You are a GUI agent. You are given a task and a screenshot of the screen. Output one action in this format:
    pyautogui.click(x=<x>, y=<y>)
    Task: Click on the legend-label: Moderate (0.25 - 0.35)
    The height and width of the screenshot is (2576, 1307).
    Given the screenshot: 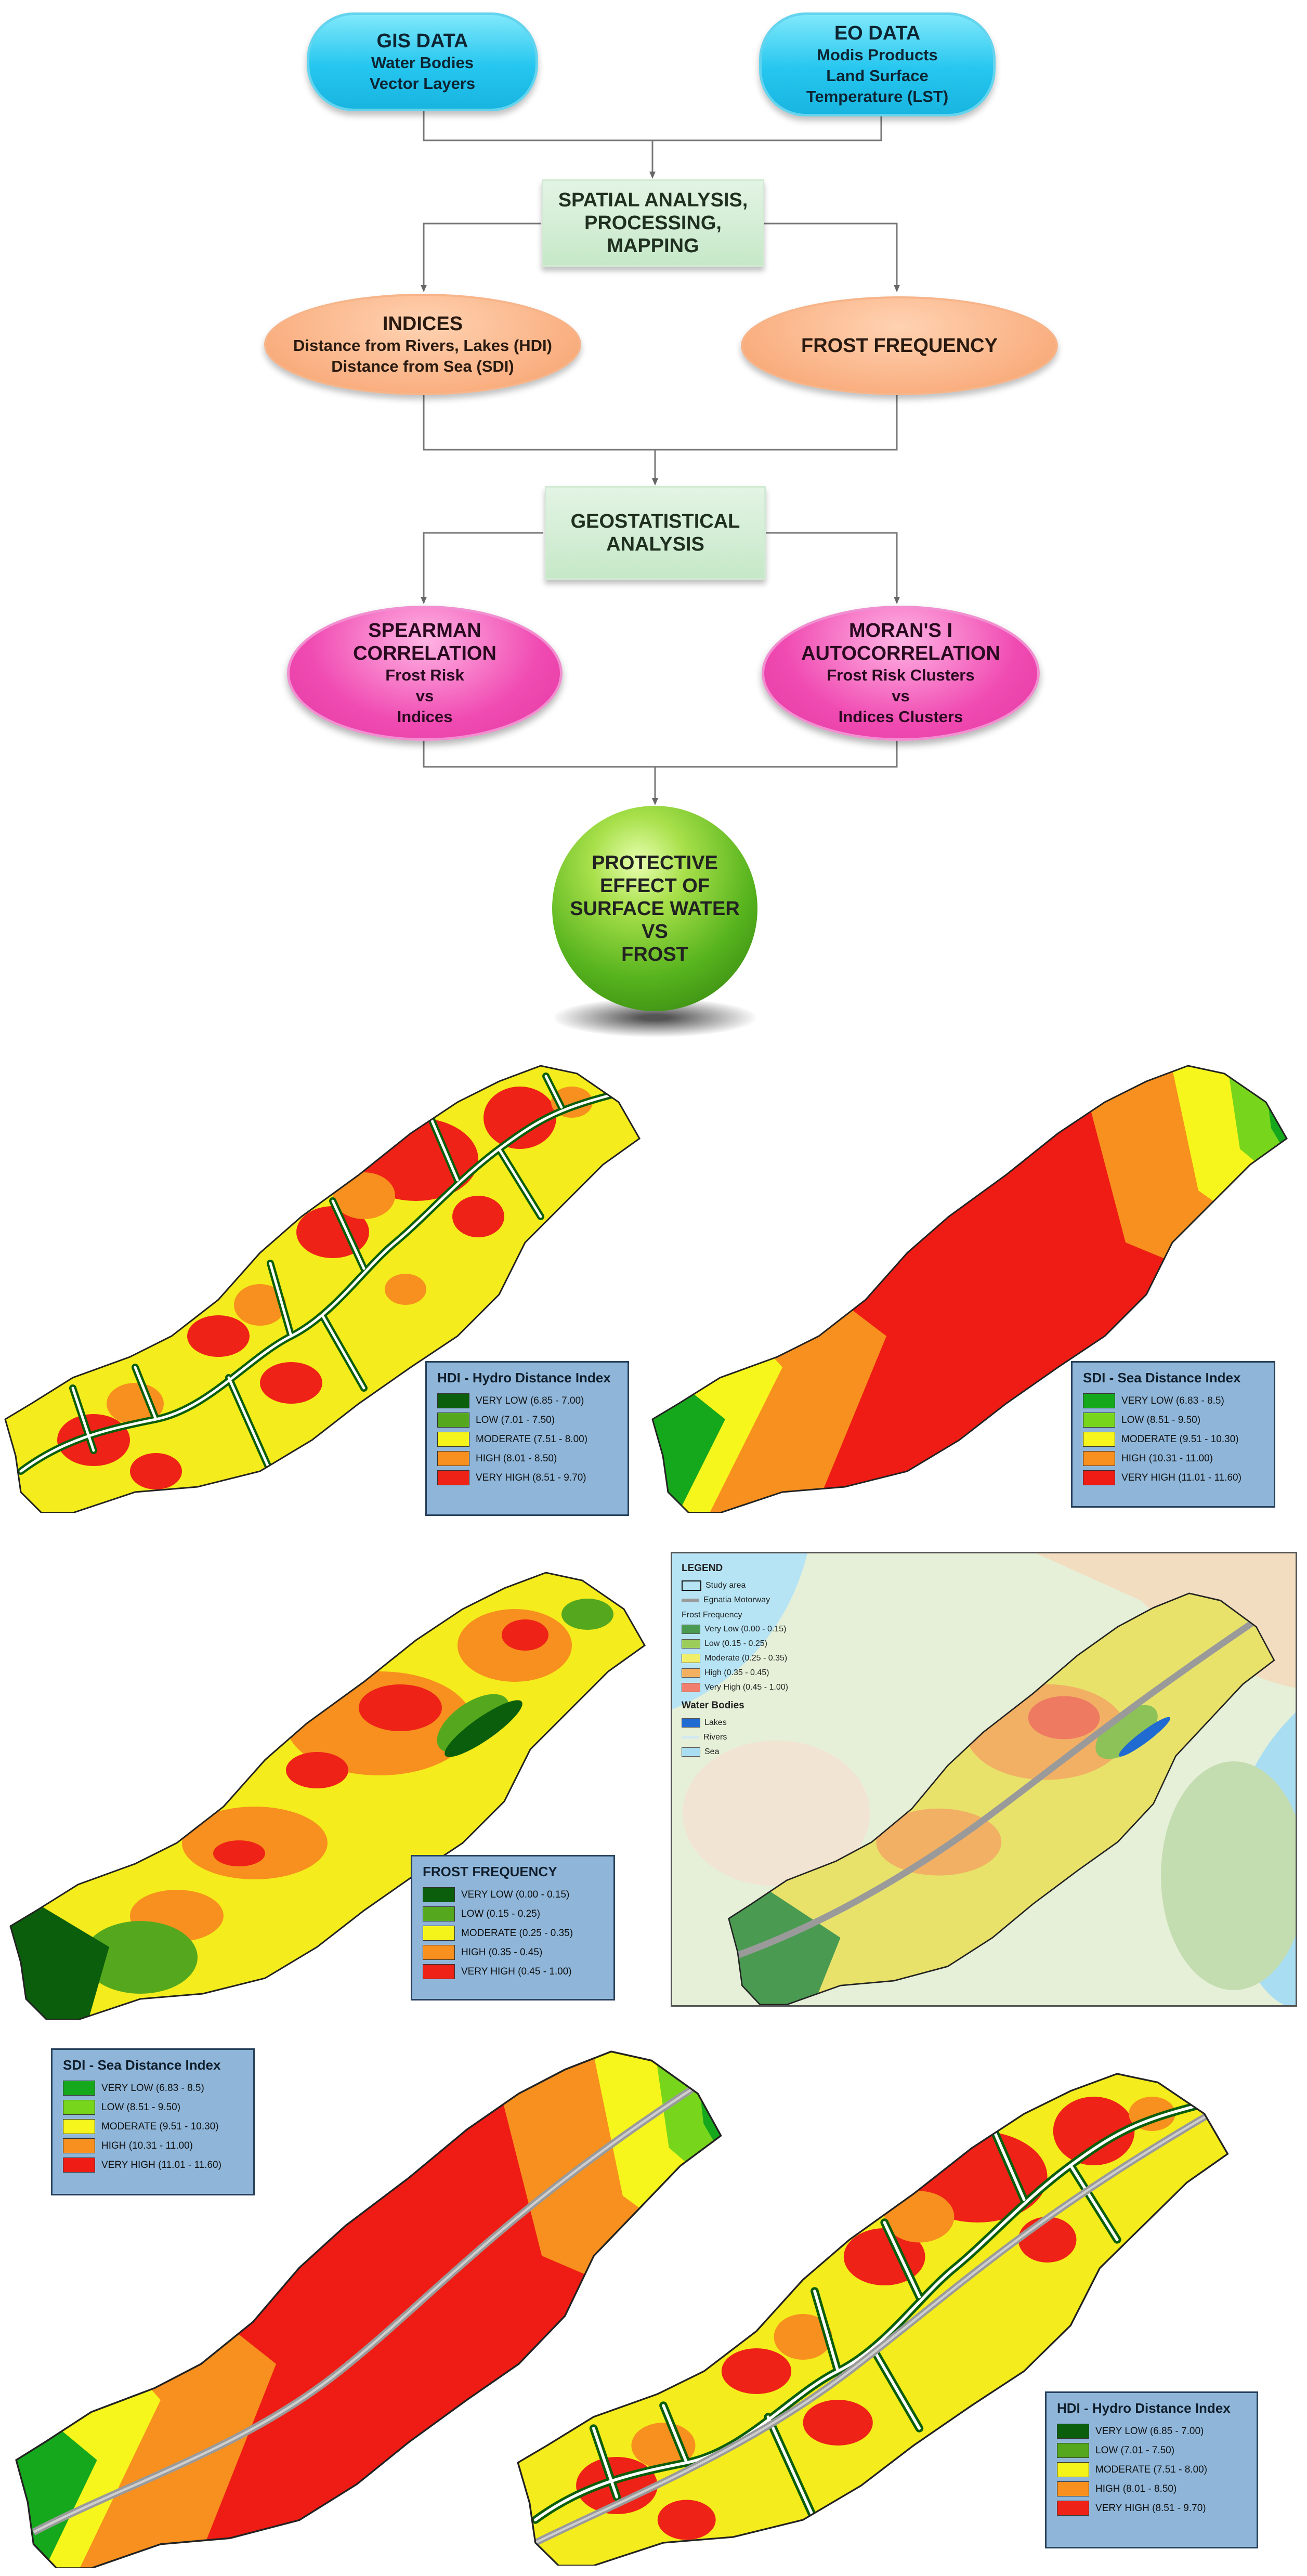 What is the action you would take?
    pyautogui.click(x=746, y=1658)
    